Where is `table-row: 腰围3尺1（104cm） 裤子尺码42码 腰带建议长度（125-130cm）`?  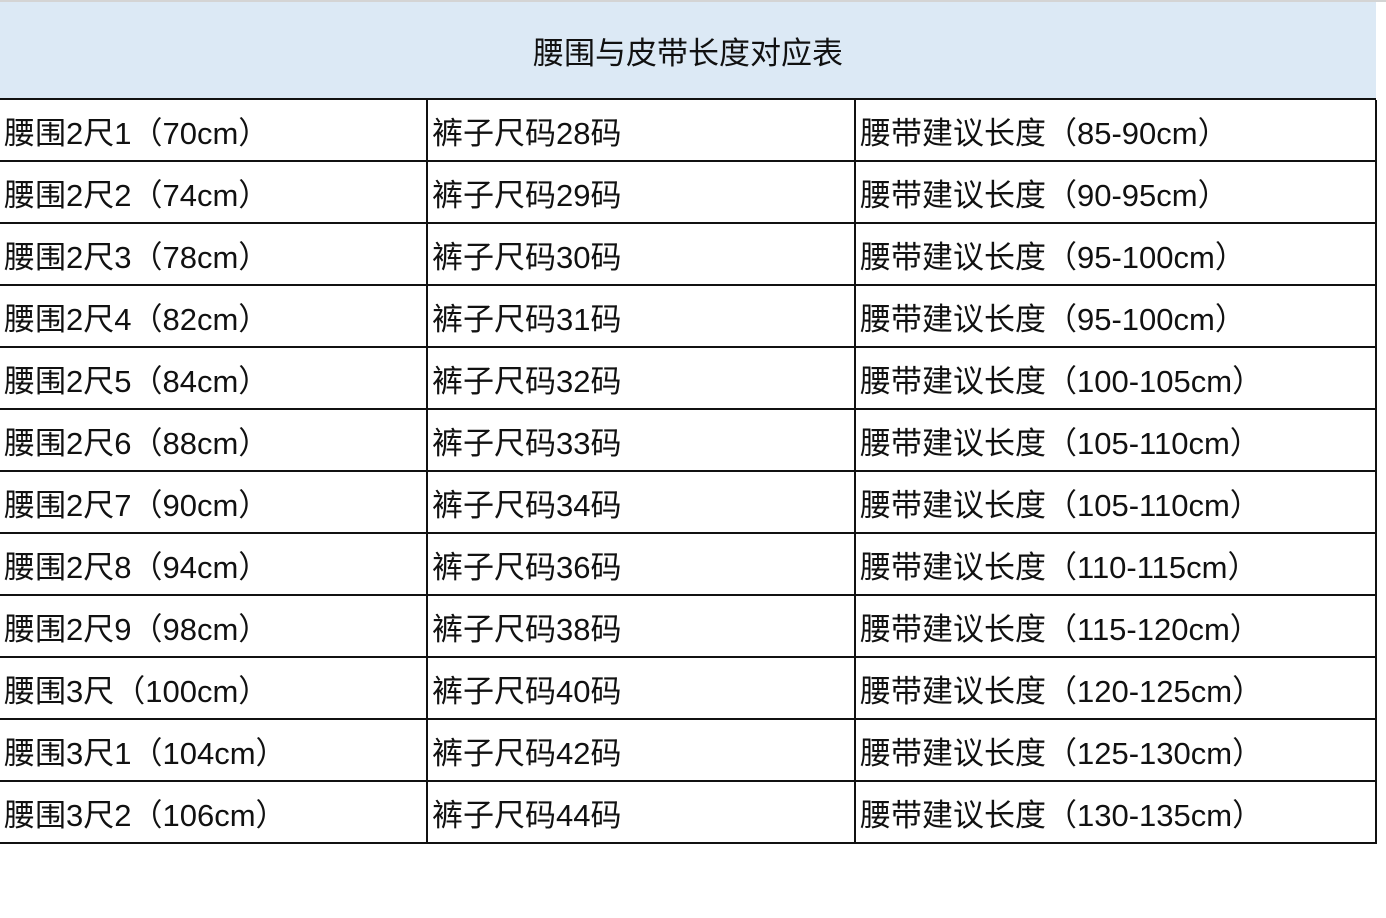 table-row: 腰围3尺1（104cm） 裤子尺码42码 腰带建议长度（125-130cm） is located at coordinates (688, 750).